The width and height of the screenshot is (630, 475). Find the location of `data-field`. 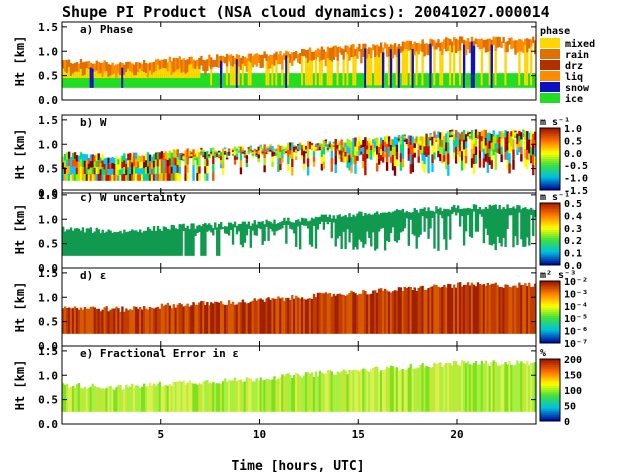

data-field is located at coordinates (299, 230).